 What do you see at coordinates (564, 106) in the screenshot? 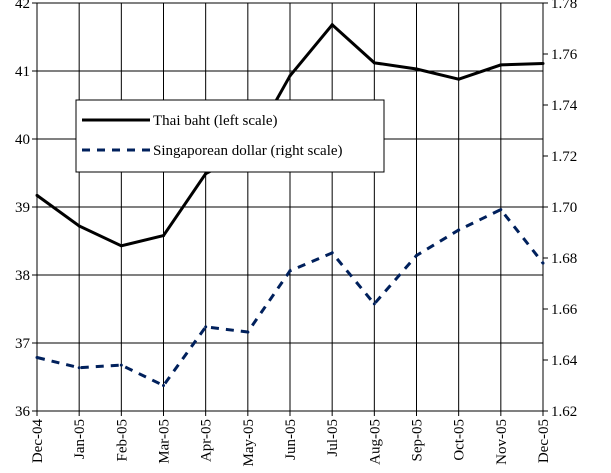
I see `right-tick-label: 1.74` at bounding box center [564, 106].